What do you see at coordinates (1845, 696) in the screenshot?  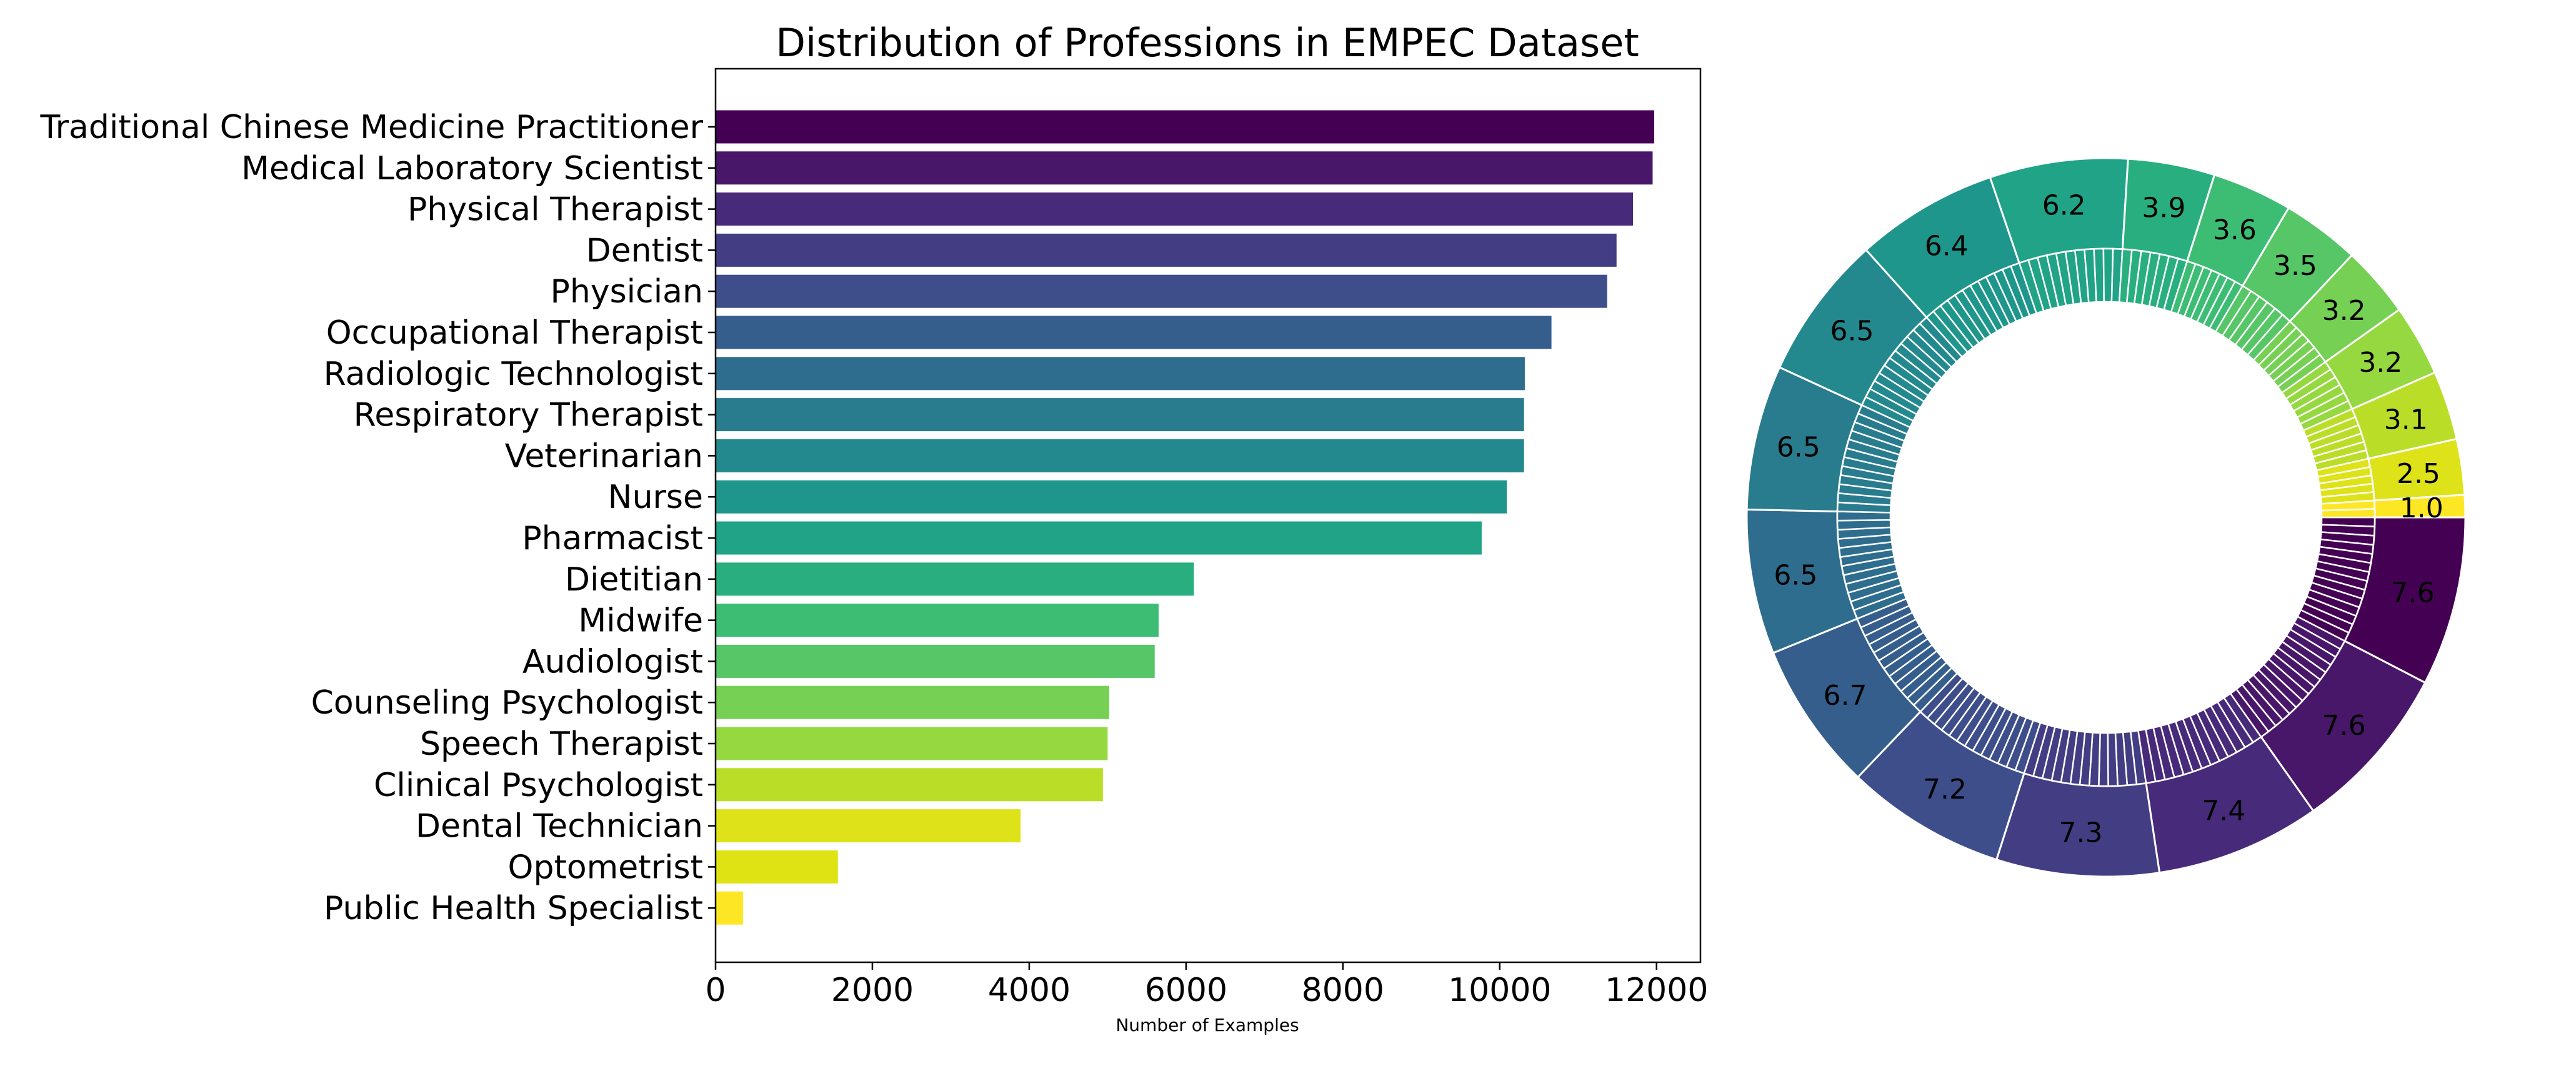 I see `donut-slice-label: 6.7` at bounding box center [1845, 696].